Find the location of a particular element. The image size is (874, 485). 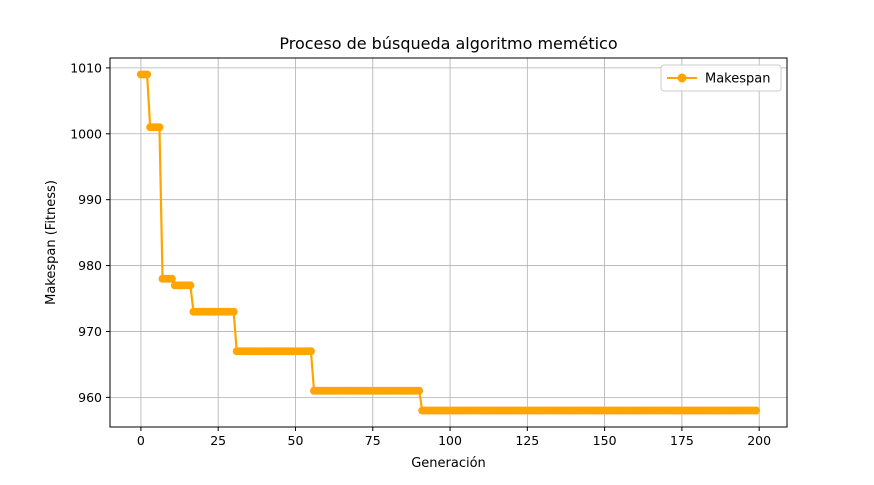

x-tick-label: 50 is located at coordinates (296, 440).